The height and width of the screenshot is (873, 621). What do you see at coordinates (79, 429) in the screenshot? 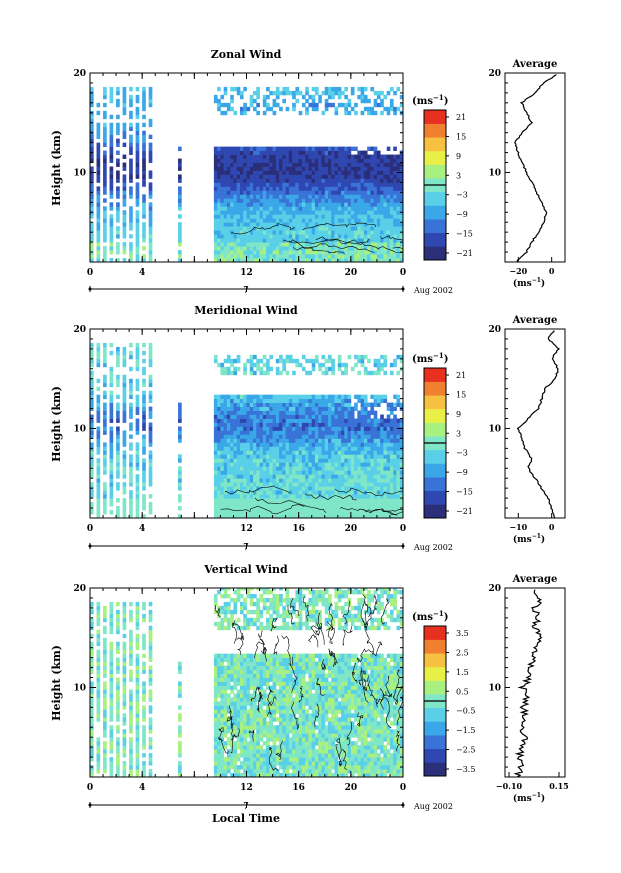
I see `y-tick-label: 10` at bounding box center [79, 429].